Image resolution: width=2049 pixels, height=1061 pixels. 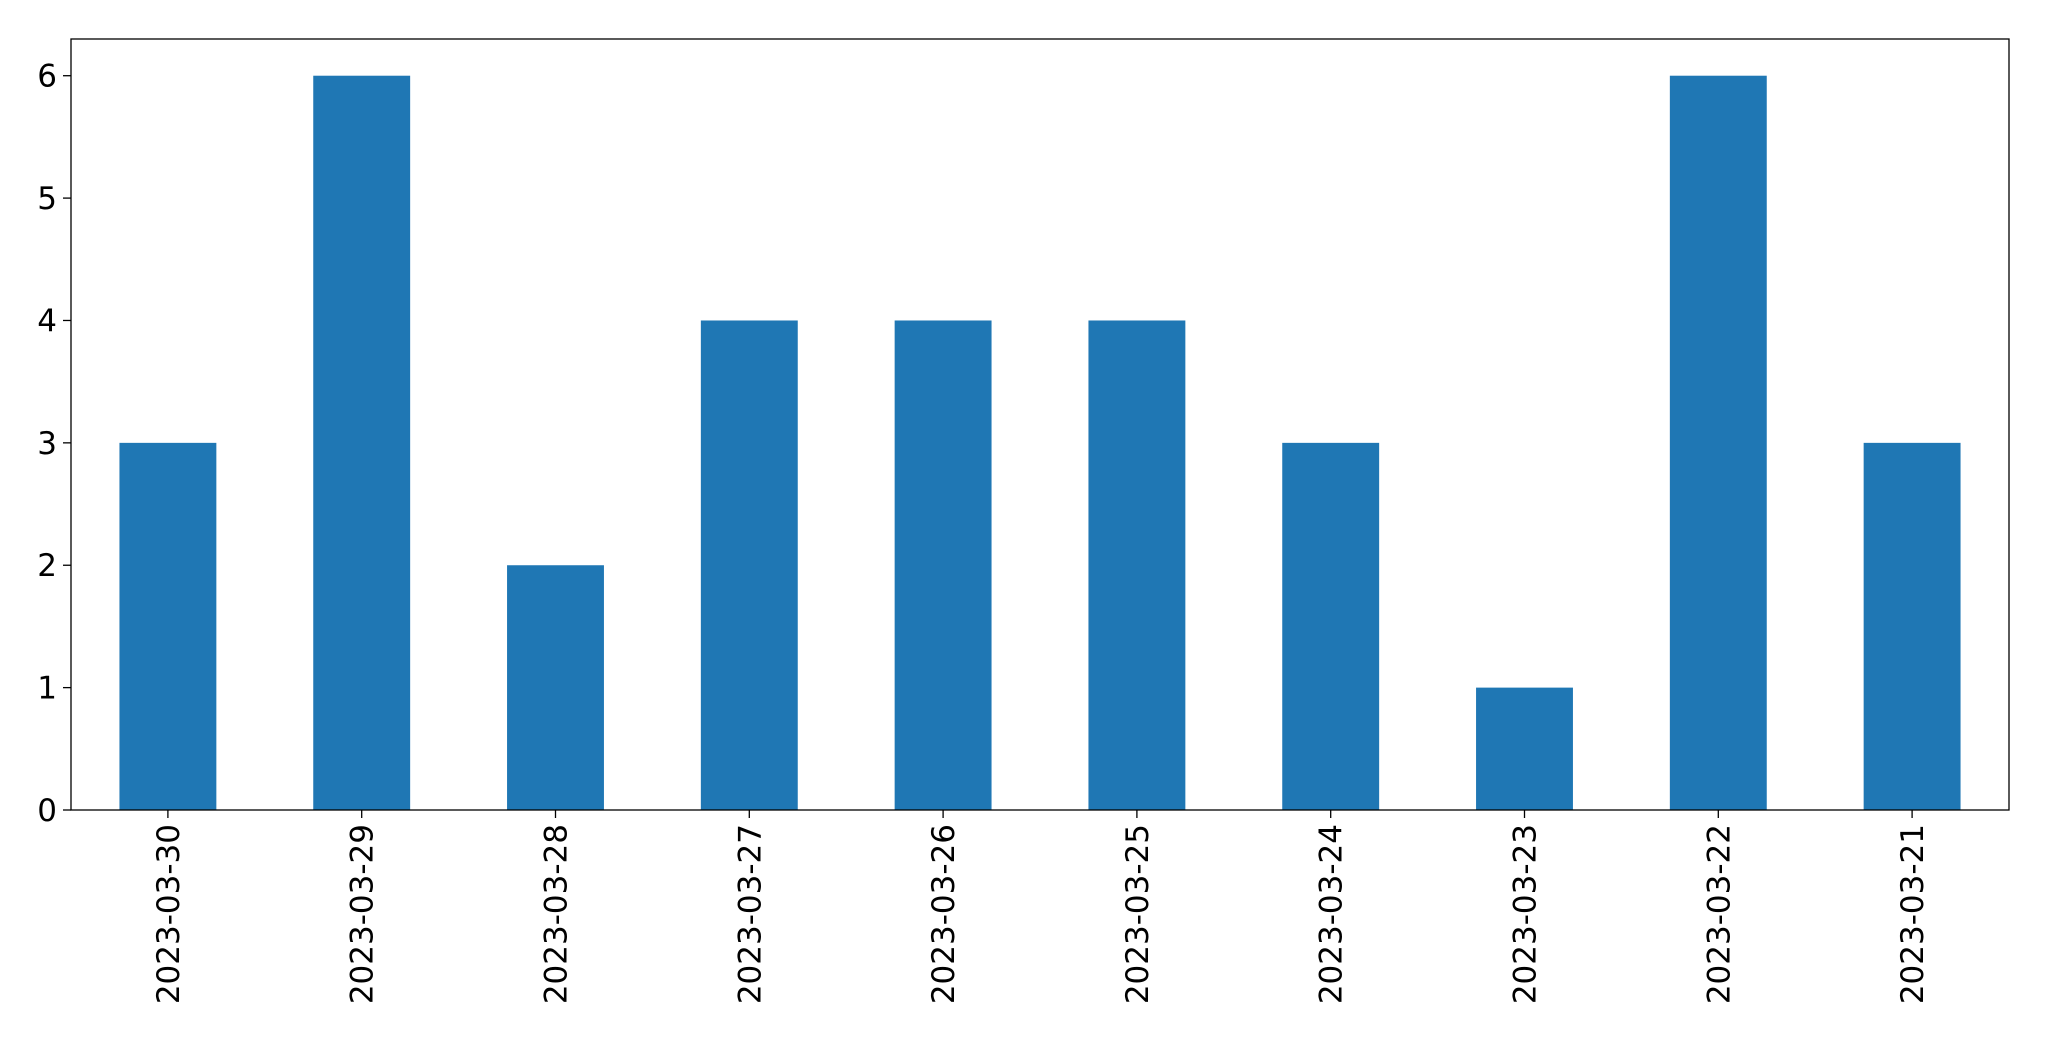 I want to click on x-tick-label: 2023-03-28, so click(x=557, y=914).